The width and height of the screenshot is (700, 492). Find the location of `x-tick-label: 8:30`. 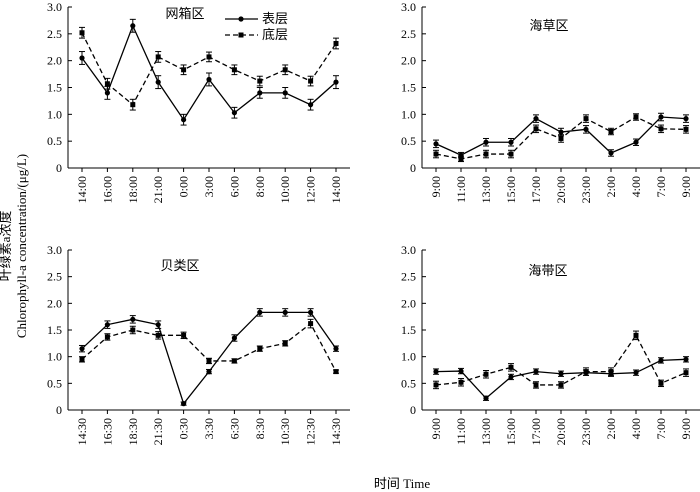

x-tick-label: 8:30 is located at coordinates (260, 428).